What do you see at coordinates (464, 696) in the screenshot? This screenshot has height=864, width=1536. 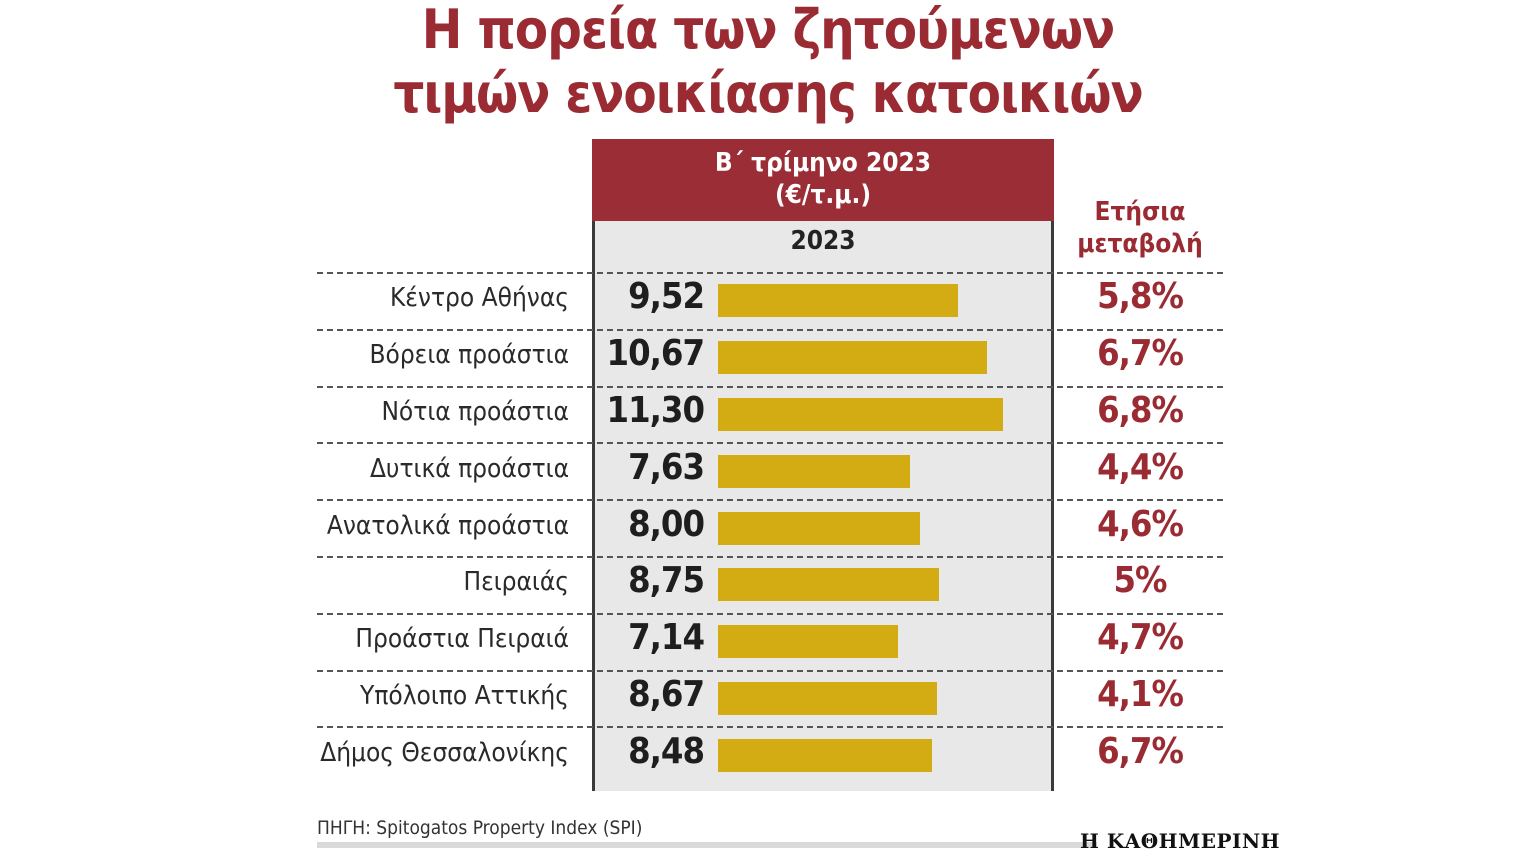 I see `region-label: Υπόλοιπο Αττικής` at bounding box center [464, 696].